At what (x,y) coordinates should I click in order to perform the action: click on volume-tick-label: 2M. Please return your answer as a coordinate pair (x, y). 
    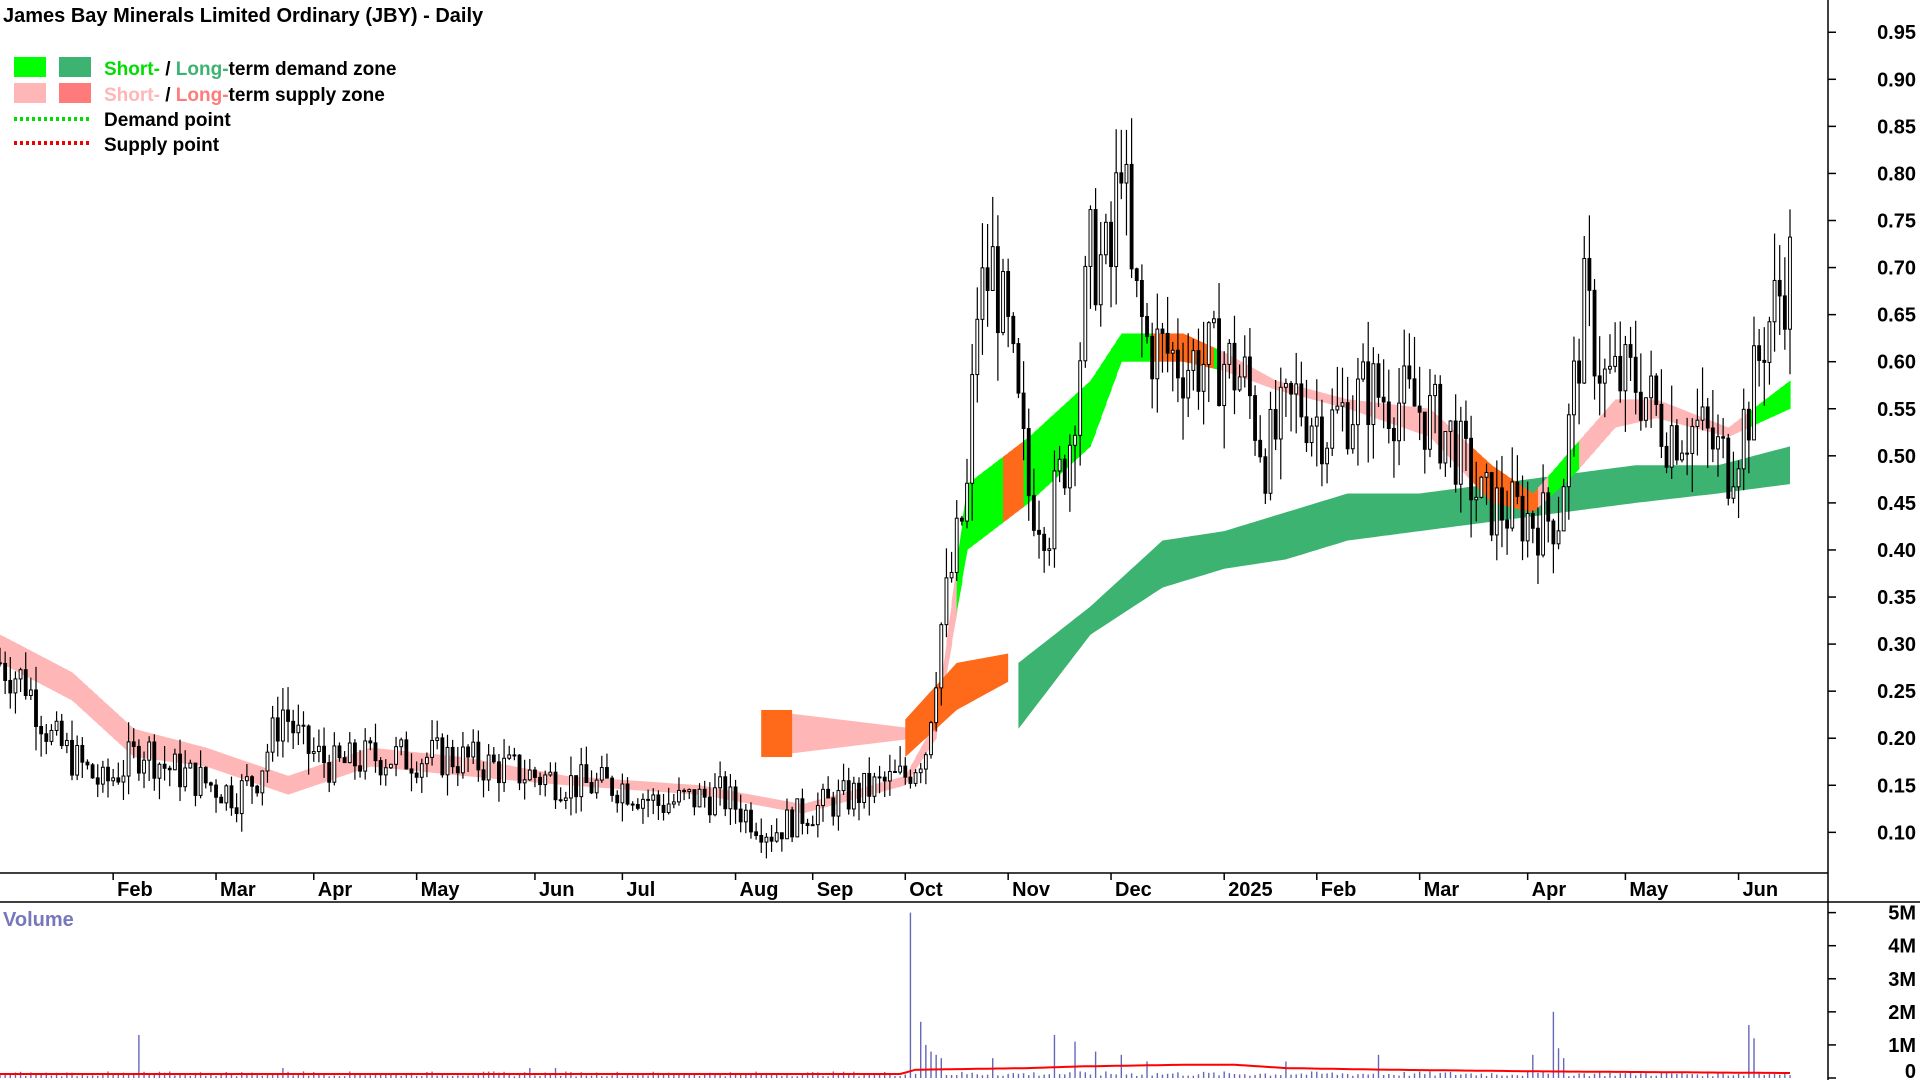
    Looking at the image, I should click on (1902, 1013).